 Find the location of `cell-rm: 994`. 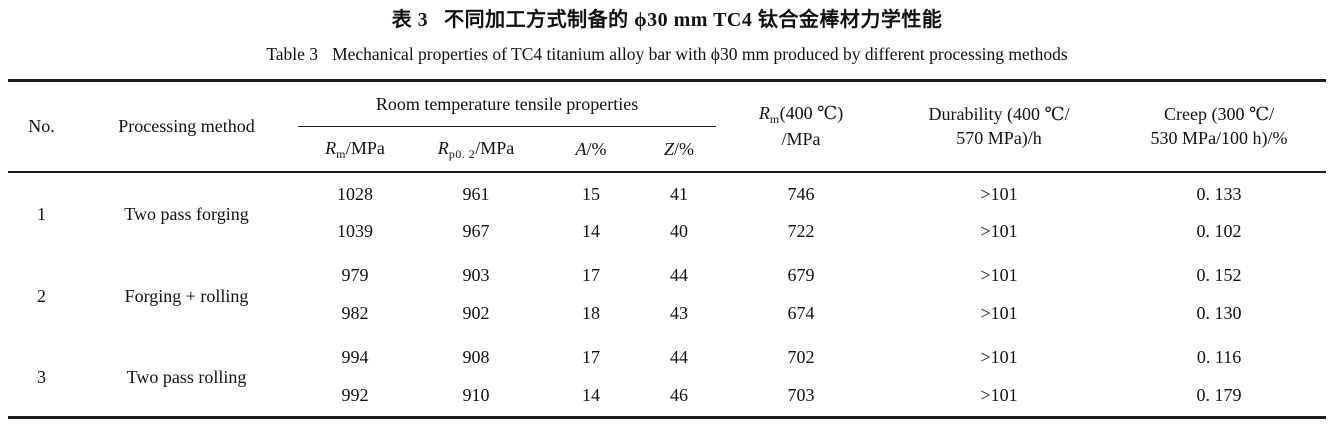

cell-rm: 994 is located at coordinates (355, 357).